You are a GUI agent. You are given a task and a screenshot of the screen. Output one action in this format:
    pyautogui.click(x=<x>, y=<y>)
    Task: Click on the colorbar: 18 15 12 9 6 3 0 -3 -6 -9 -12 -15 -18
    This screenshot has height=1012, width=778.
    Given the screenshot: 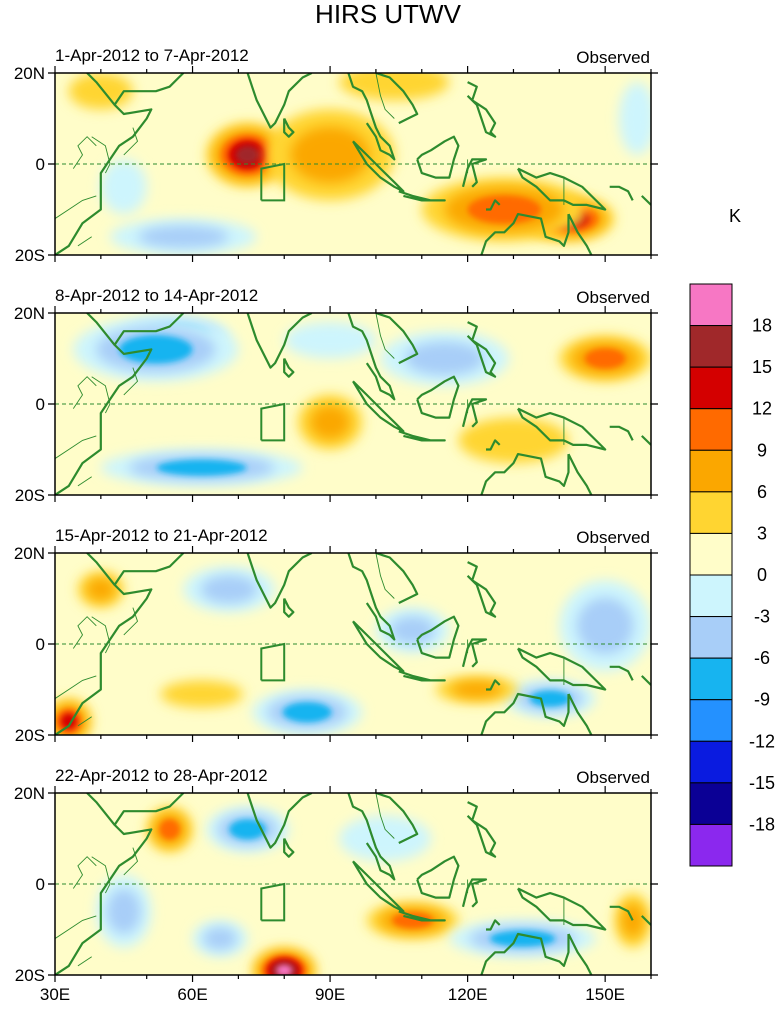 What is the action you would take?
    pyautogui.click(x=732, y=575)
    